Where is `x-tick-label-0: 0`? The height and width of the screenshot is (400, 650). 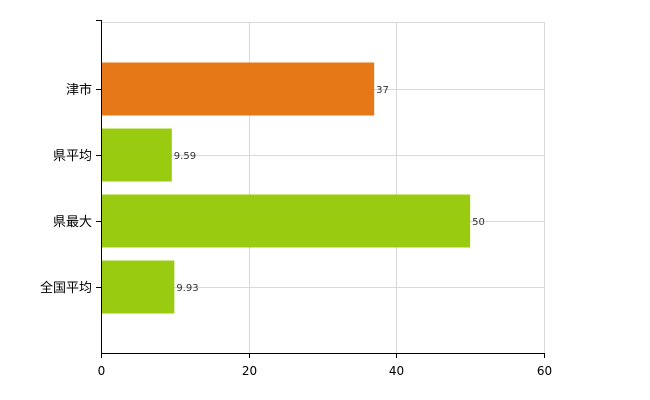 x-tick-label-0: 0 is located at coordinates (102, 371).